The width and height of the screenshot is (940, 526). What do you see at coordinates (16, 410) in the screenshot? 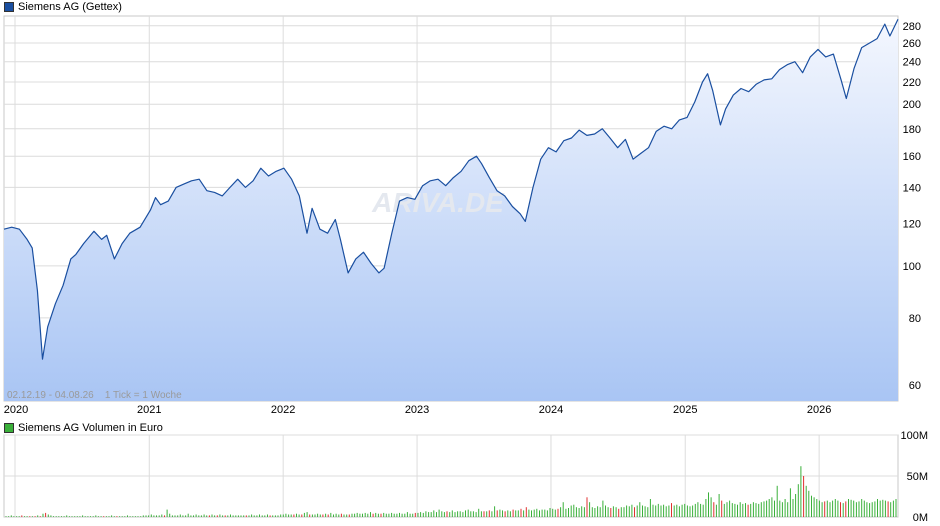
I see `price-x-tick-label: 2020` at bounding box center [16, 410].